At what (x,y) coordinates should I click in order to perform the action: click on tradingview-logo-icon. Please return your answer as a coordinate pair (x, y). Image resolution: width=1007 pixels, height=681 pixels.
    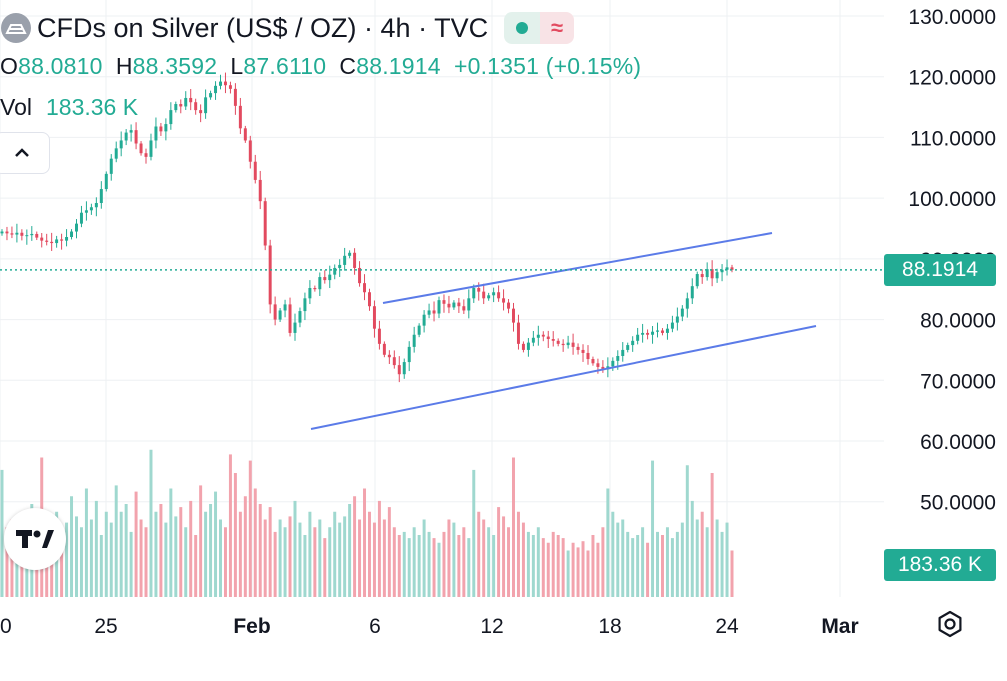
    Looking at the image, I should click on (35, 539).